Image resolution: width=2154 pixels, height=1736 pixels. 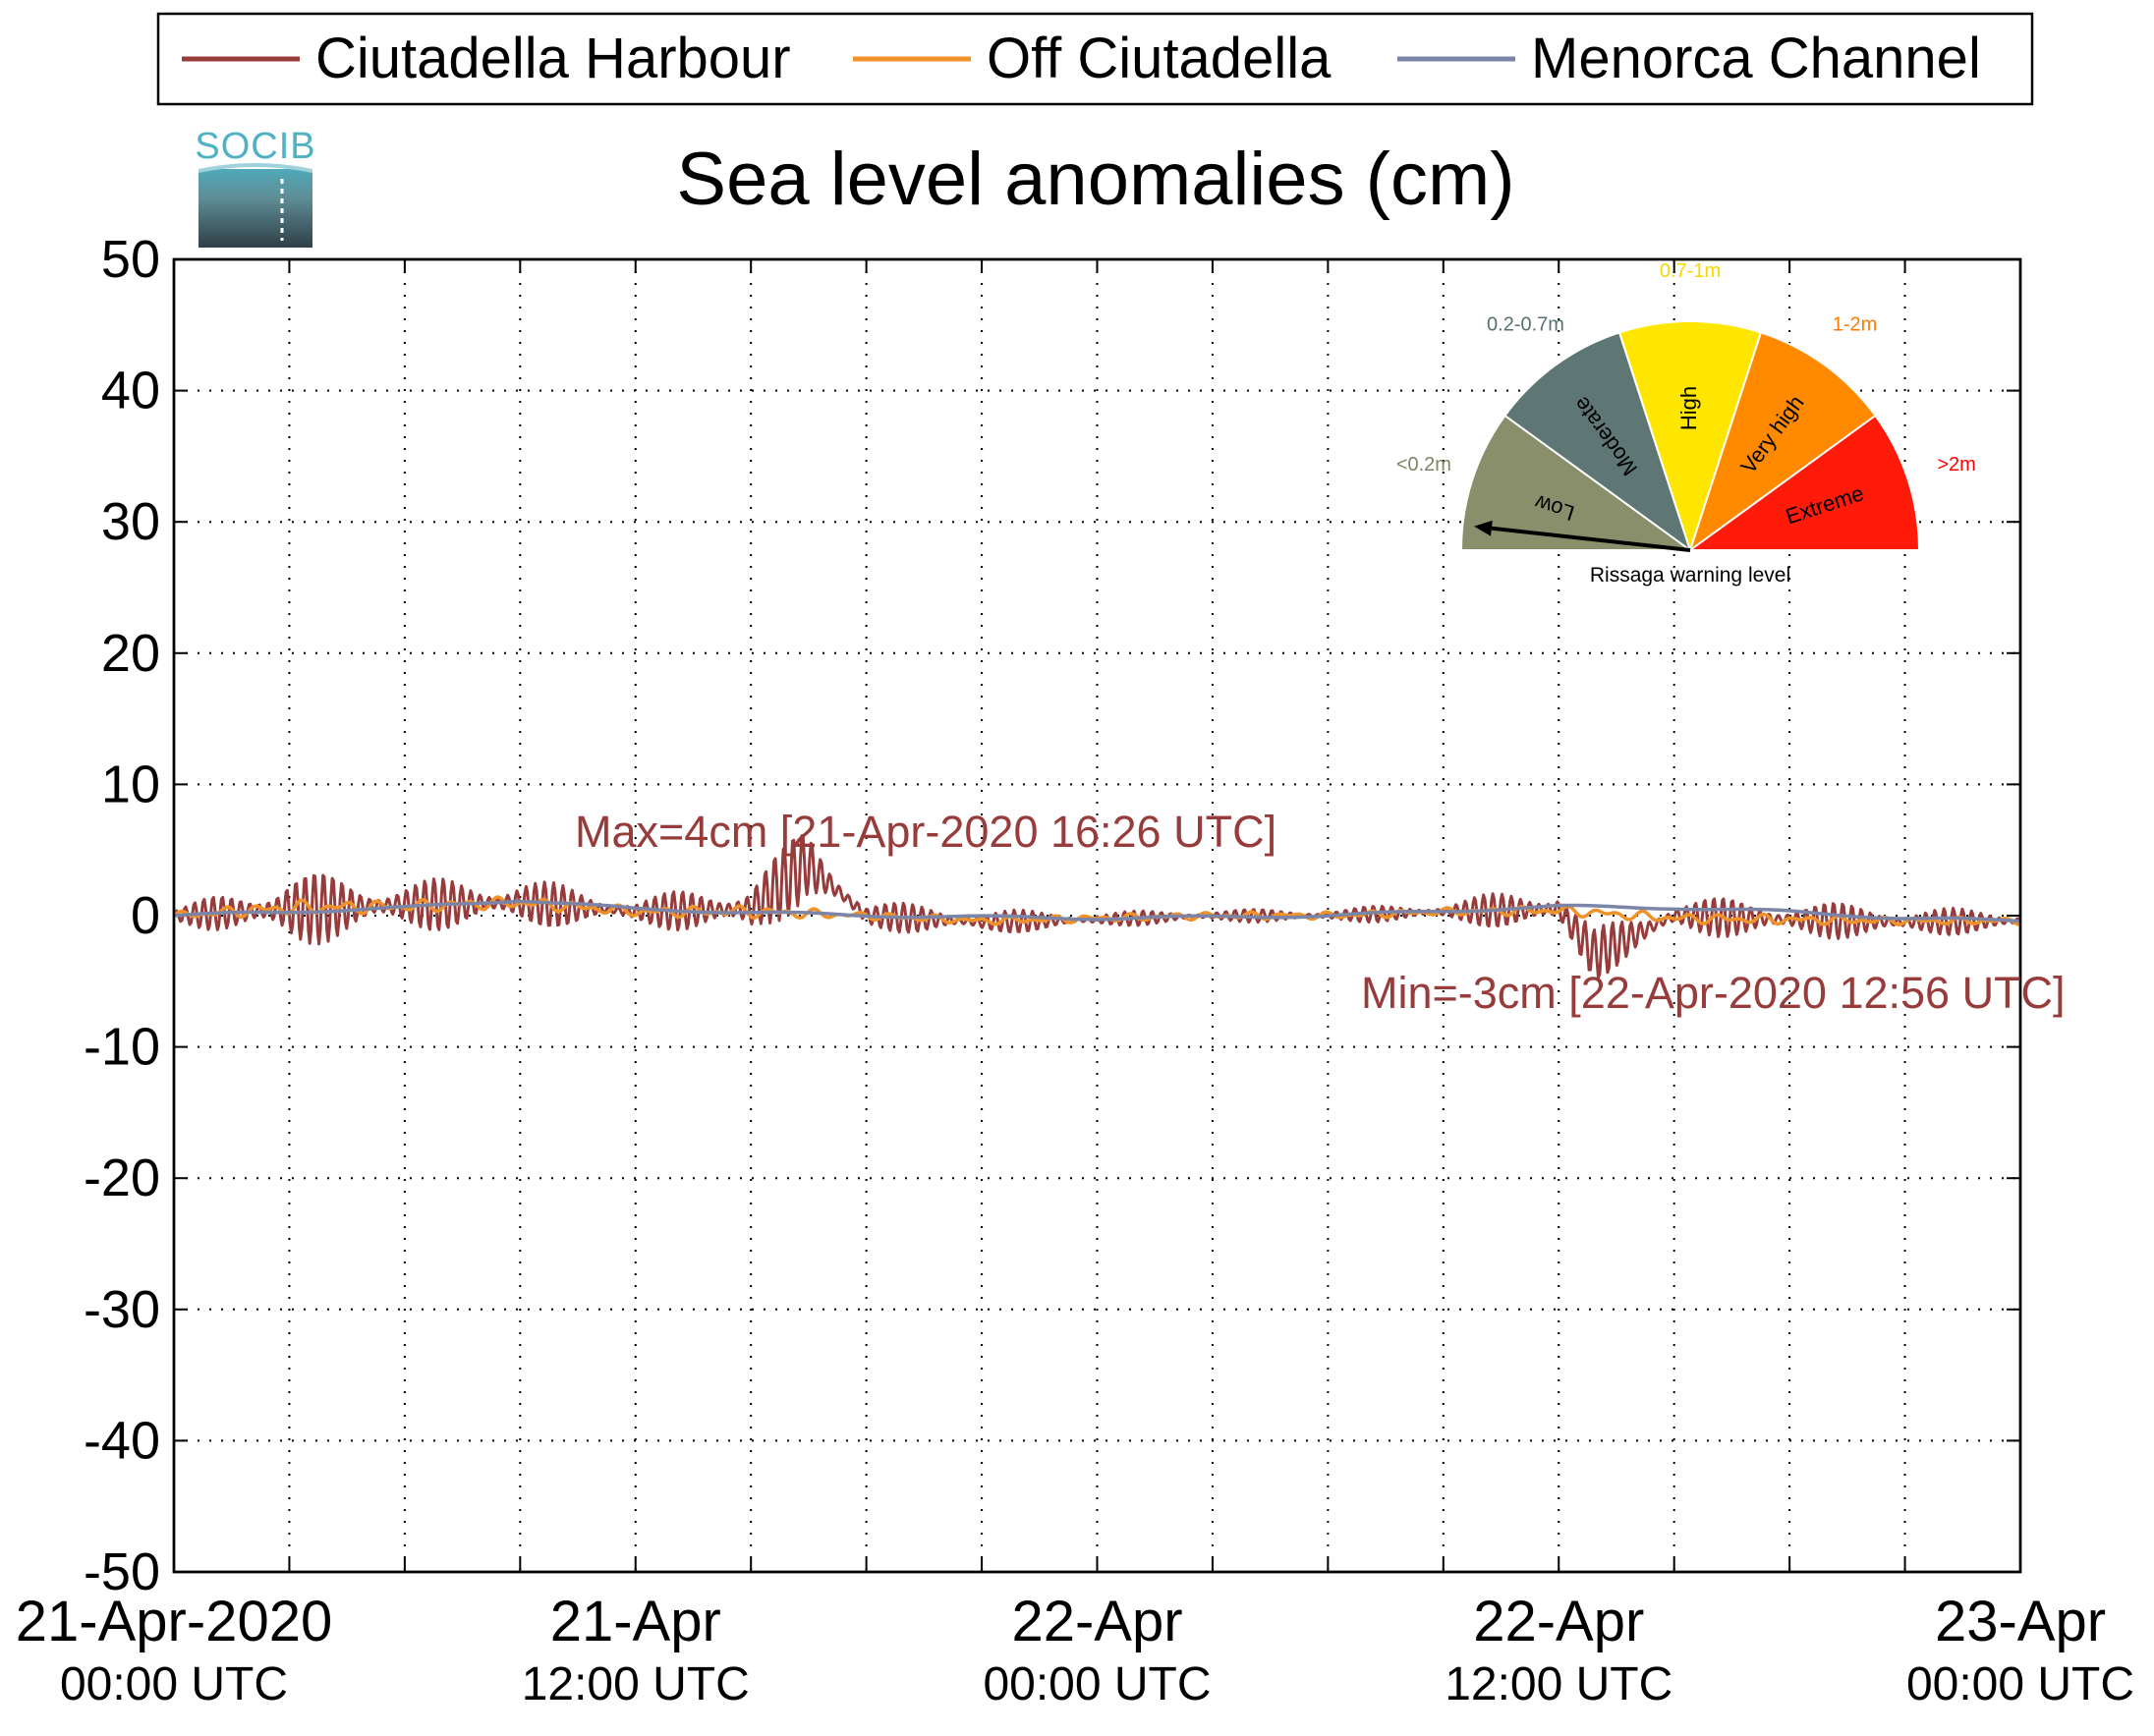 What do you see at coordinates (926, 832) in the screenshot?
I see `max-annotation: Max=4cm [21-Apr-2020 16:26 UTC]` at bounding box center [926, 832].